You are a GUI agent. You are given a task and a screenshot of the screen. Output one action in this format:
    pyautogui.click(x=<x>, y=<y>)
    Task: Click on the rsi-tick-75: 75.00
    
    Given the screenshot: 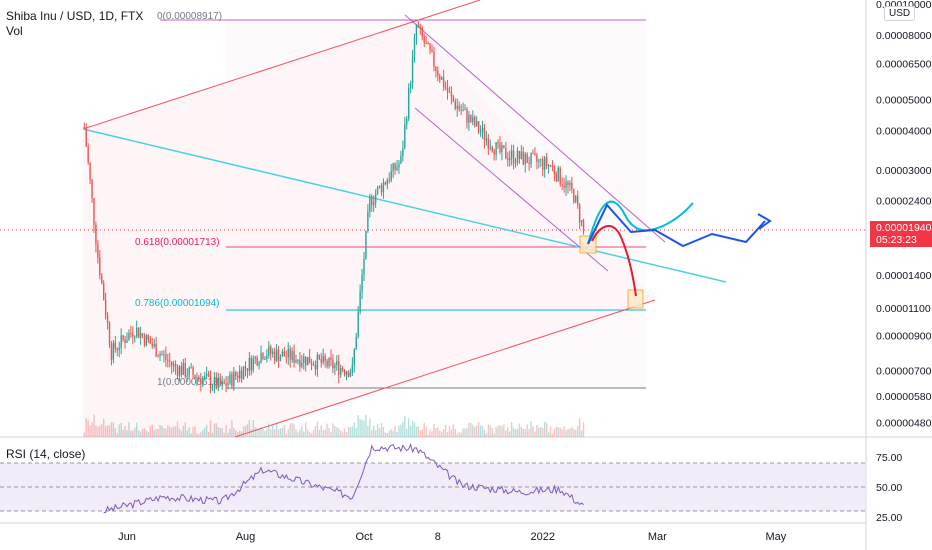 What is the action you would take?
    pyautogui.click(x=889, y=458)
    